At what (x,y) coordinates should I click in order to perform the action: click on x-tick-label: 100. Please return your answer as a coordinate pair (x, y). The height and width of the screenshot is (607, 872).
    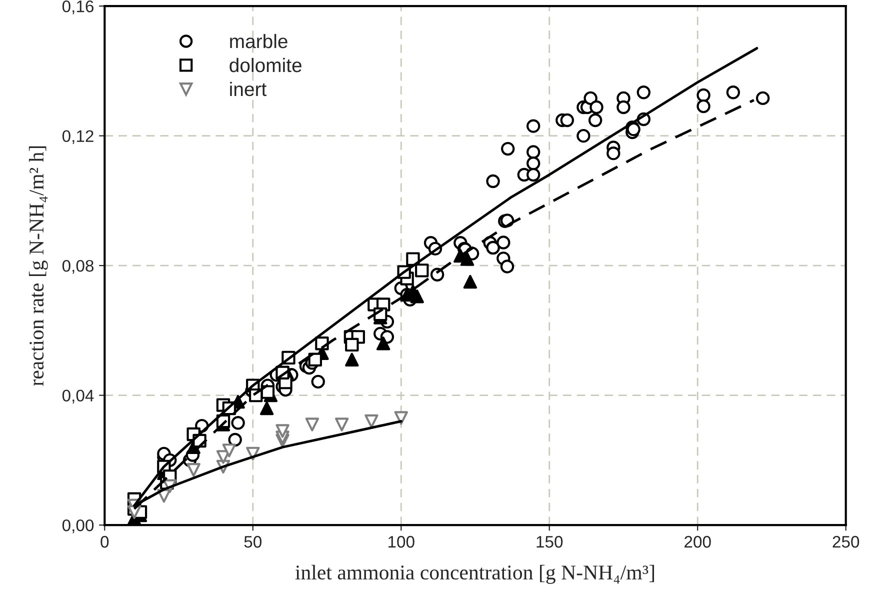
    Looking at the image, I should click on (401, 542).